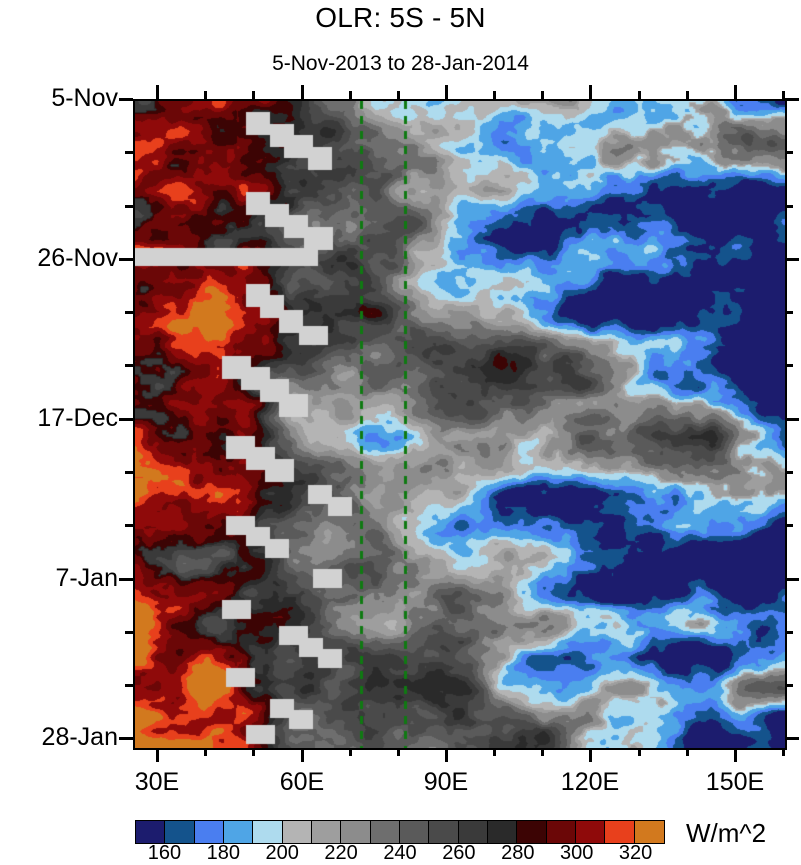 This screenshot has height=865, width=801. Describe the element at coordinates (735, 782) in the screenshot. I see `x-axis-label: 150E` at that location.